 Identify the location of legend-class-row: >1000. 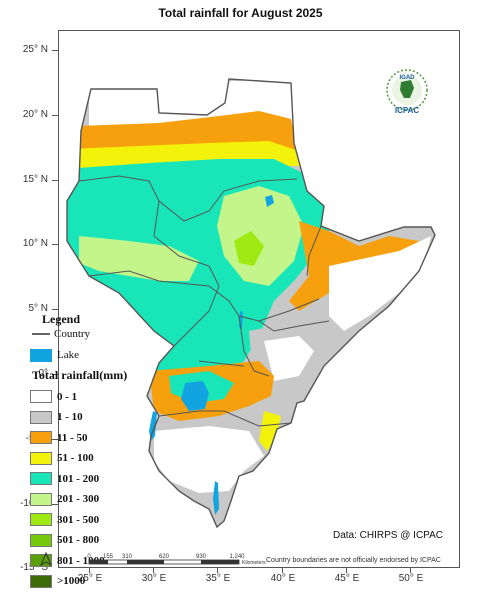
(95, 581).